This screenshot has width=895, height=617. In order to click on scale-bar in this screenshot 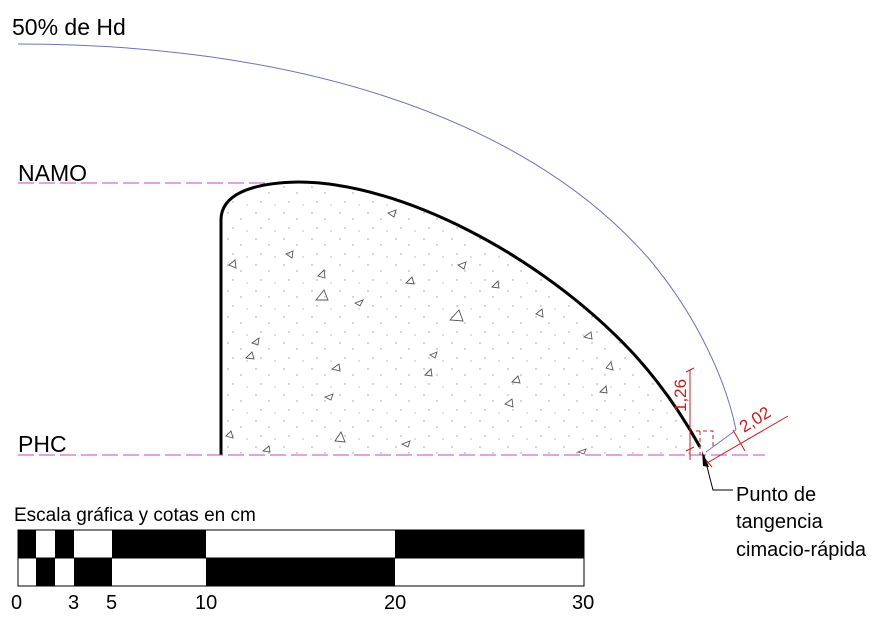, I will do `click(301, 558)`.